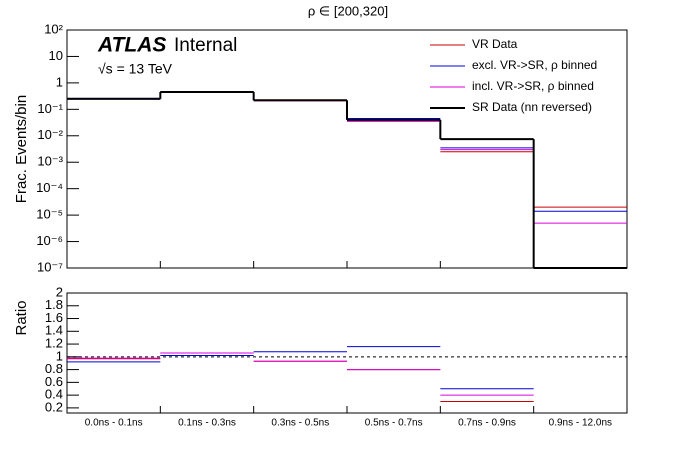 The width and height of the screenshot is (696, 472). What do you see at coordinates (394, 423) in the screenshot?
I see `x-tick-label: 0.5ns - 0.7ns` at bounding box center [394, 423].